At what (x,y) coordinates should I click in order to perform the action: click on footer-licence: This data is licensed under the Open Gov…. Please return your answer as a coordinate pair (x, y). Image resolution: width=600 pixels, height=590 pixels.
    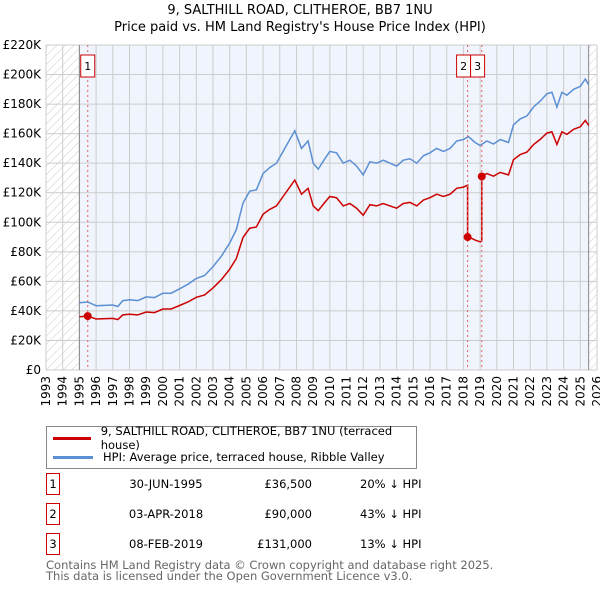
    Looking at the image, I should click on (229, 576).